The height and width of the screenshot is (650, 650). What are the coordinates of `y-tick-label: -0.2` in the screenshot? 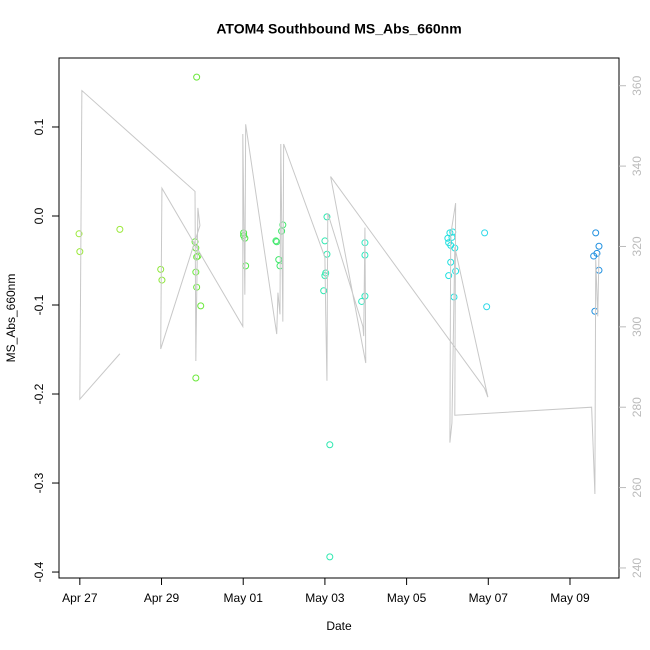 It's located at (39, 393).